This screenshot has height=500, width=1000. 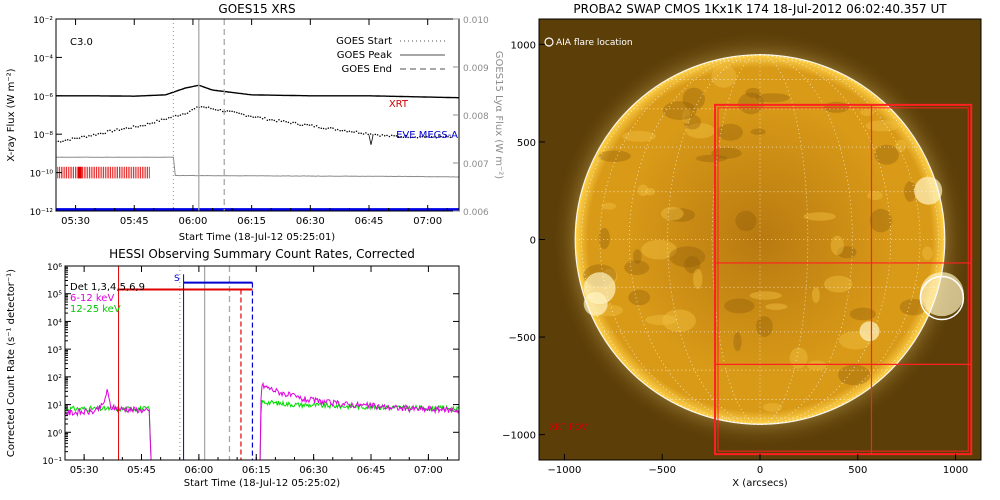 I want to click on goes-y-axis-label: X-ray Flux (W m⁻²), so click(x=11, y=114).